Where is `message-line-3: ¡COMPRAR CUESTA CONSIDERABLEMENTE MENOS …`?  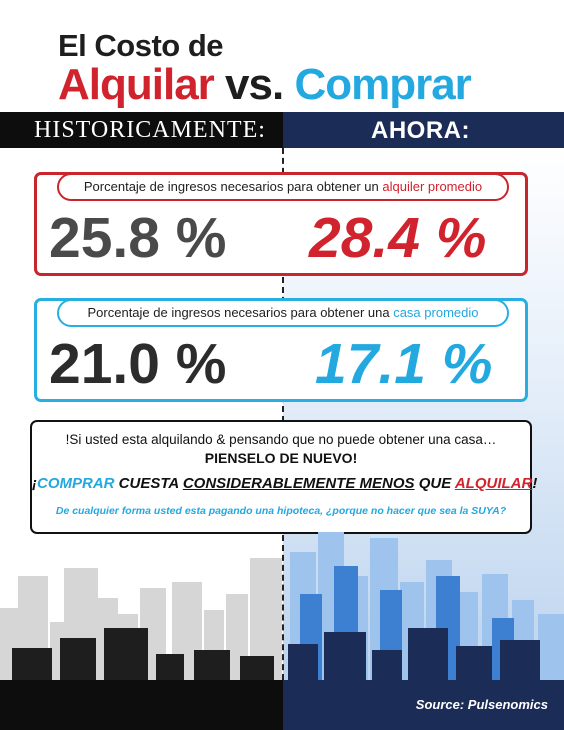
message-line-3: ¡COMPRAR CUESTA CONSIDERABLEMENTE MENOS … is located at coordinates (284, 483).